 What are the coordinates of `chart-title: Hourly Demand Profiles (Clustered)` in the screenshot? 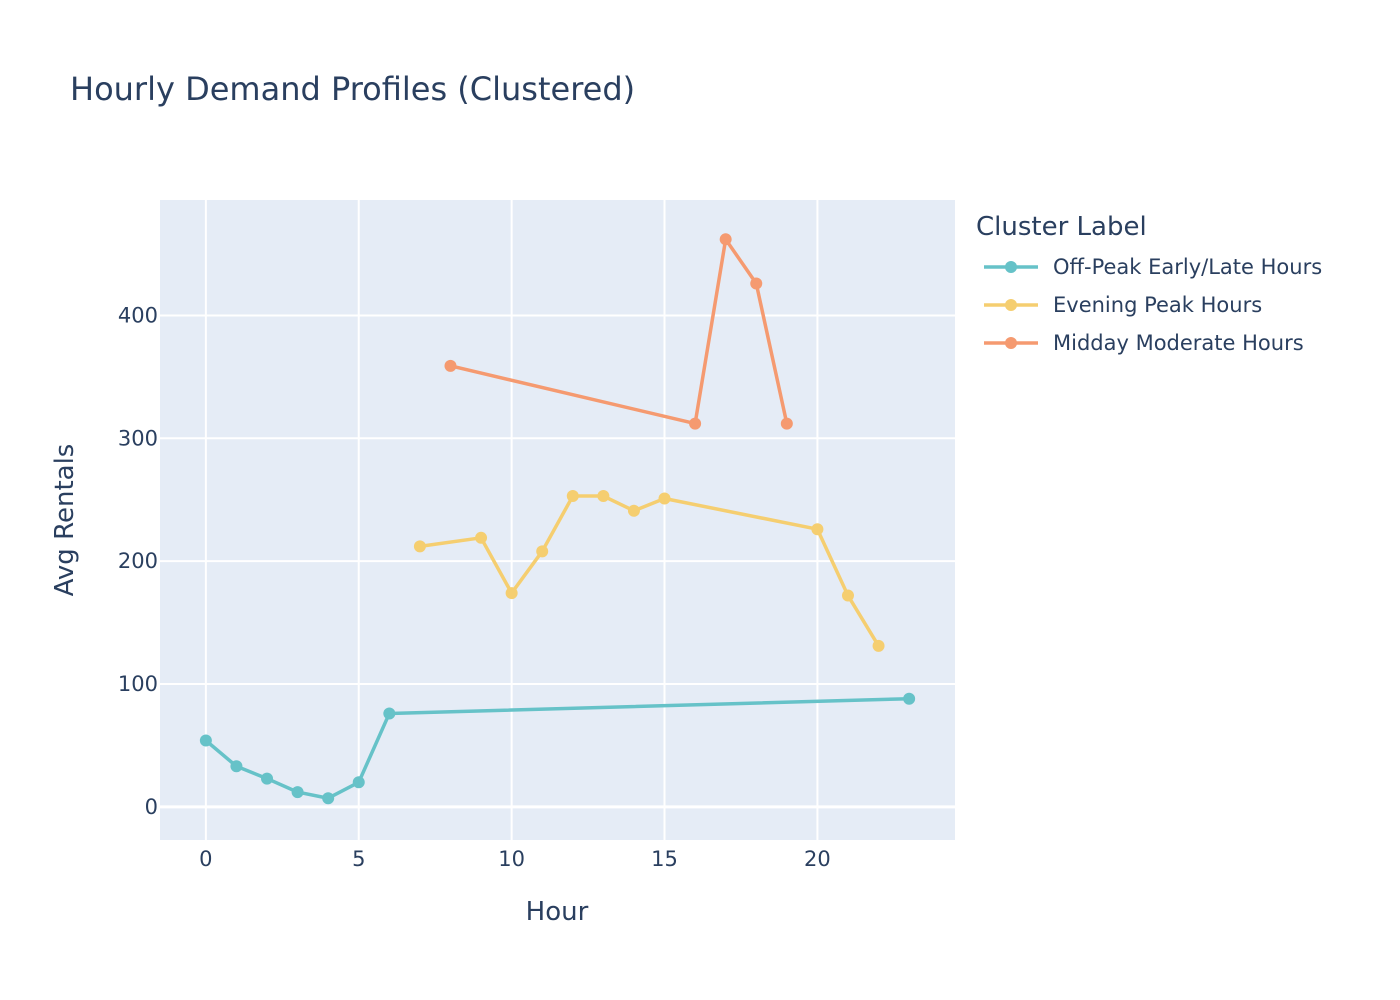 It's located at (352, 89).